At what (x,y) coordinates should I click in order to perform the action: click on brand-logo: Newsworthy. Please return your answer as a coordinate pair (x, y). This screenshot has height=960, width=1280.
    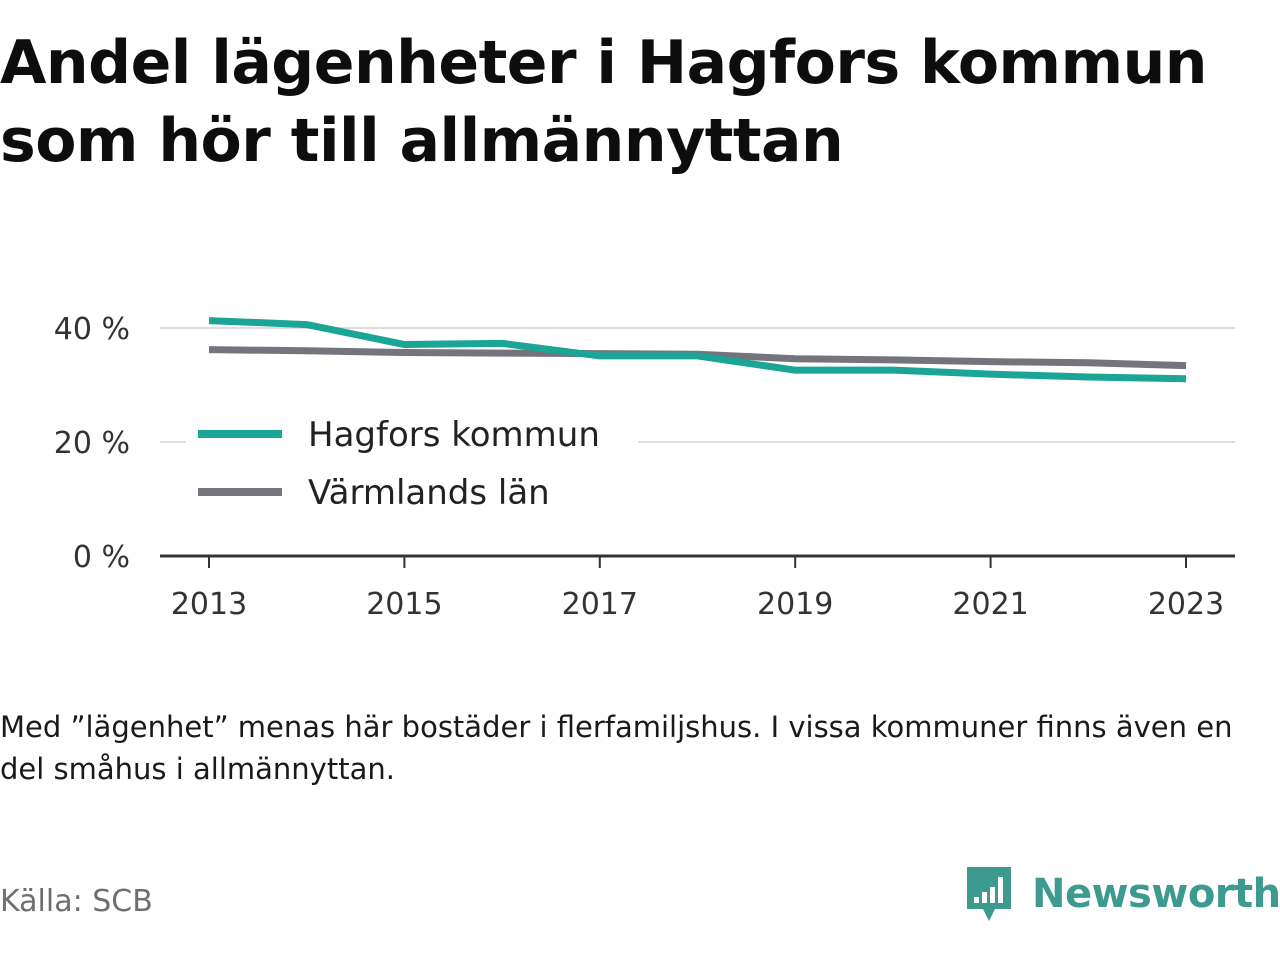
    Looking at the image, I should click on (1122, 894).